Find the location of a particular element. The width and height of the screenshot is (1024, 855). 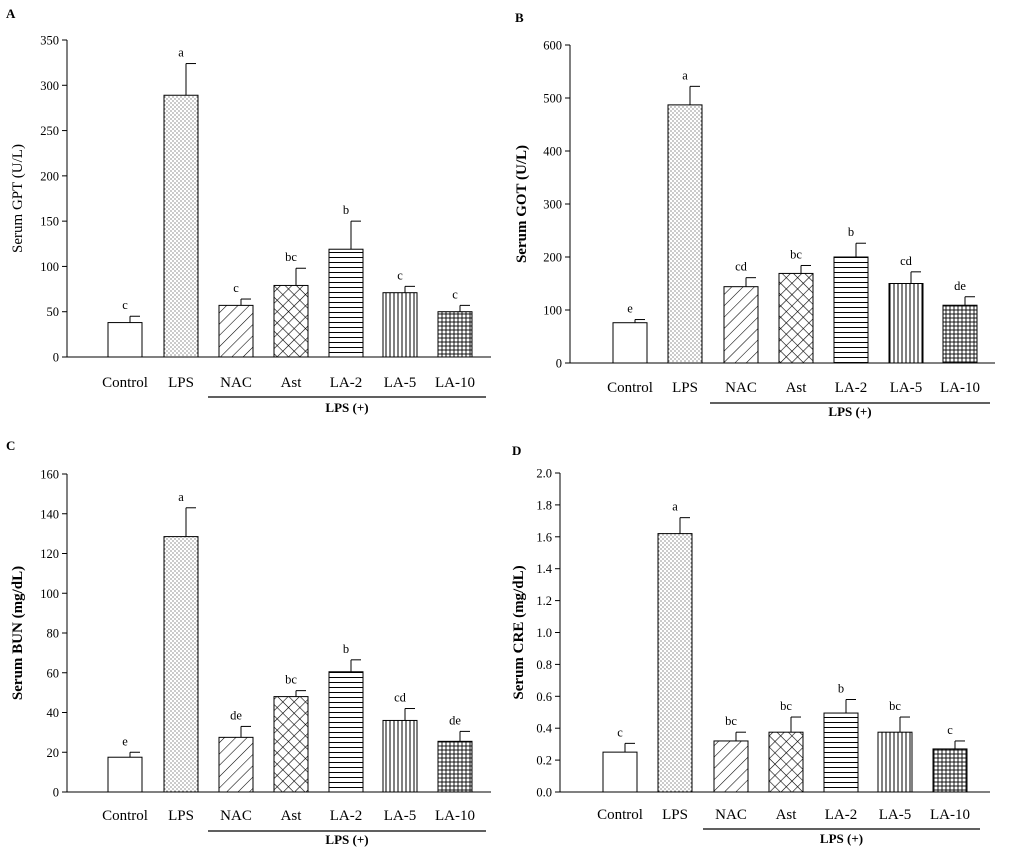

y-tick-label: 140 is located at coordinates (49, 514).